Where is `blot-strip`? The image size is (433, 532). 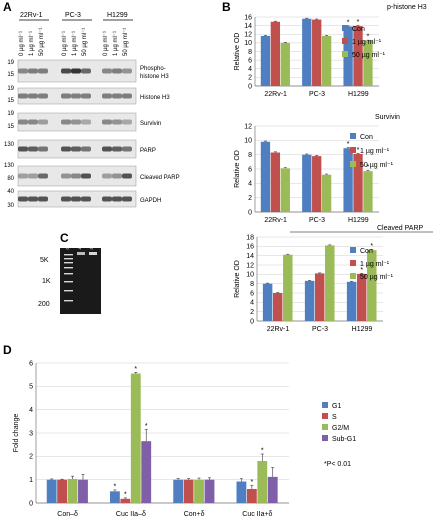
blot-strip is located at coordinates (77, 176).